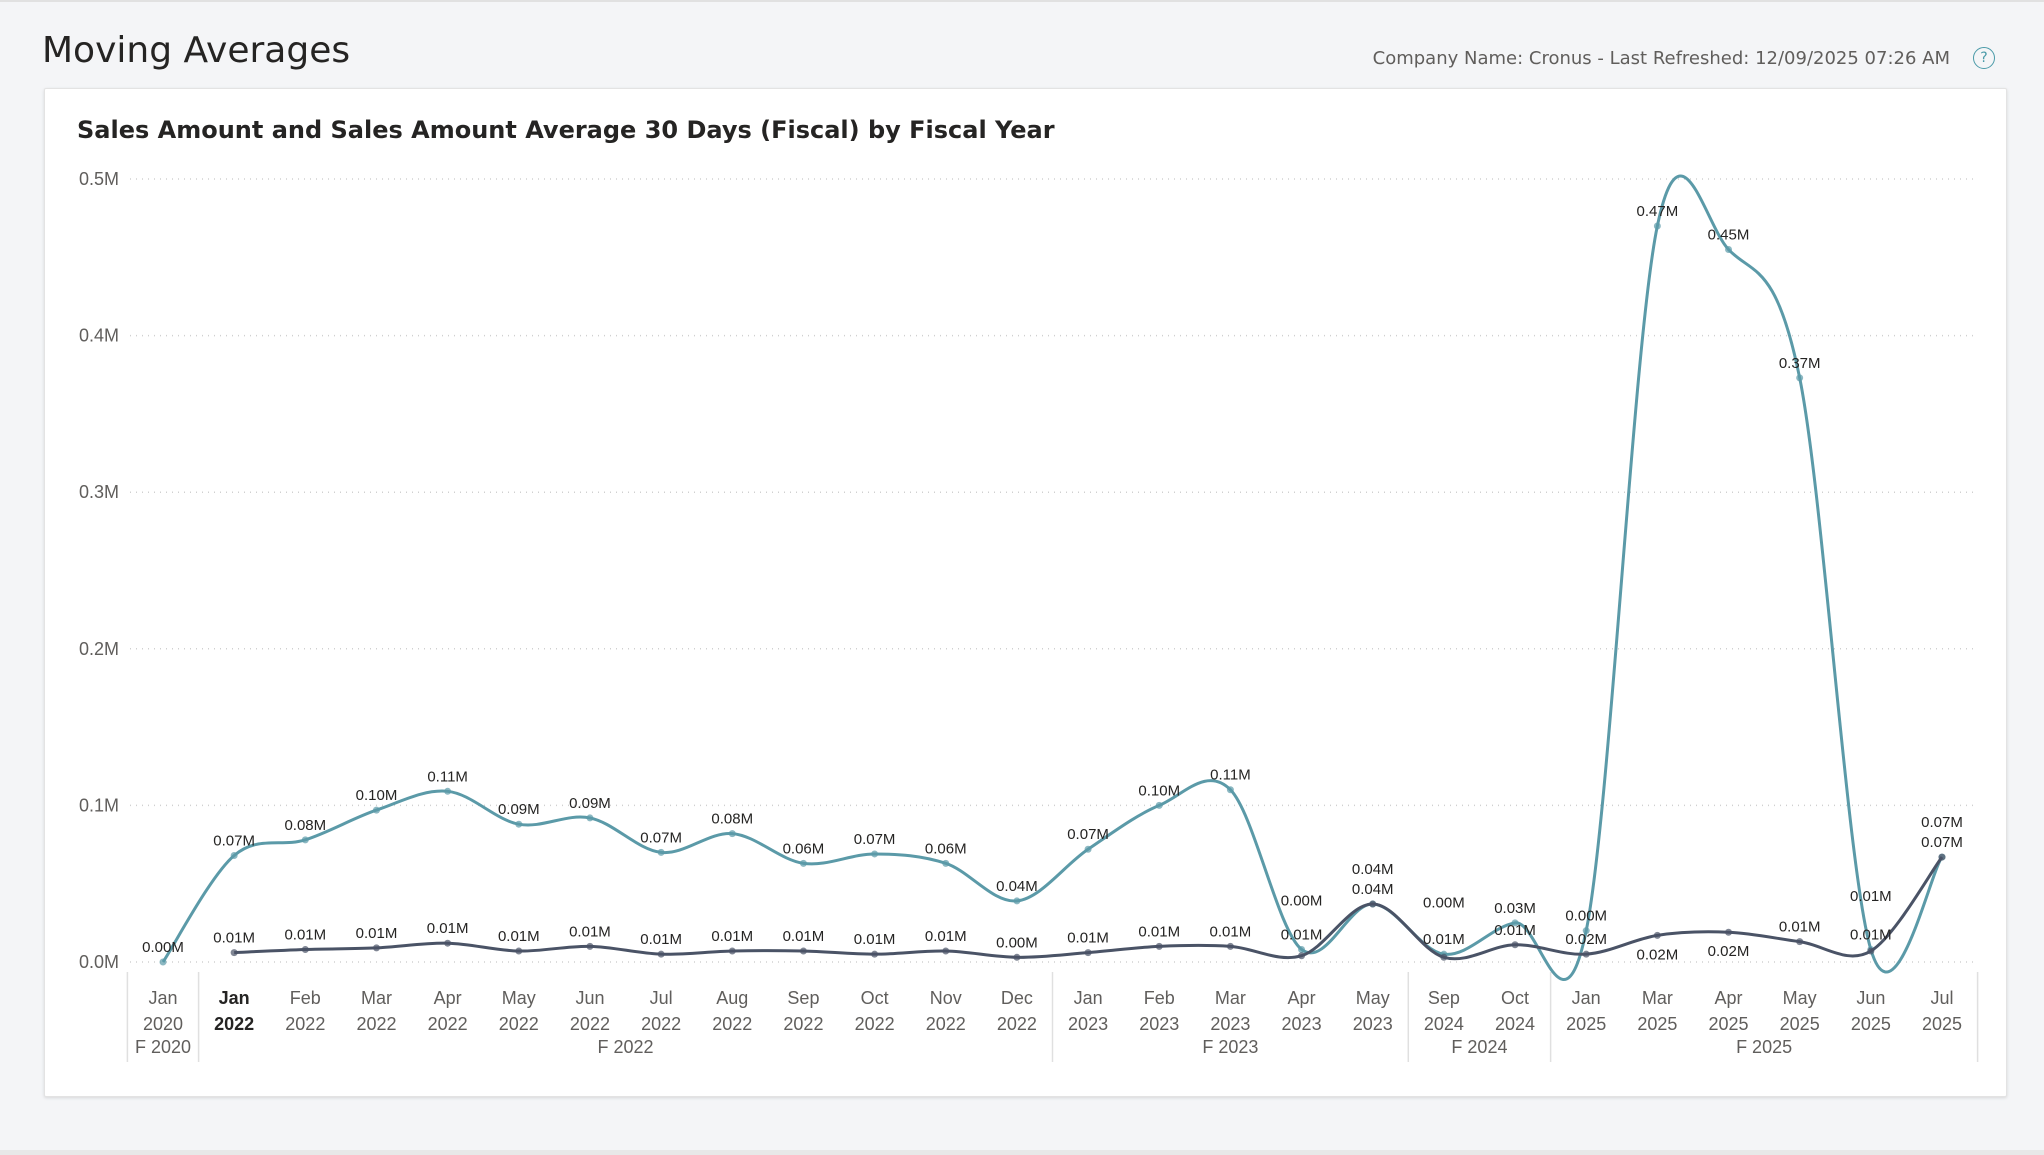 The width and height of the screenshot is (2044, 1155). Describe the element at coordinates (661, 998) in the screenshot. I see `x-tick-month: Jul` at that location.